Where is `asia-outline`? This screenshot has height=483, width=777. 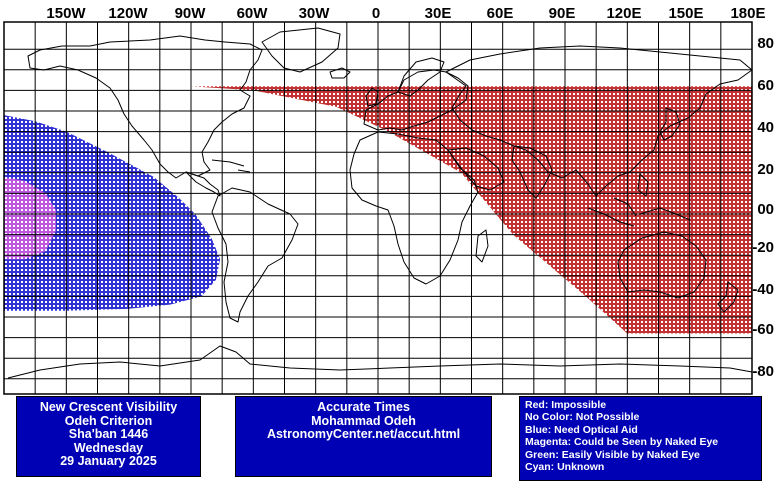
asia-outline is located at coordinates (599, 121).